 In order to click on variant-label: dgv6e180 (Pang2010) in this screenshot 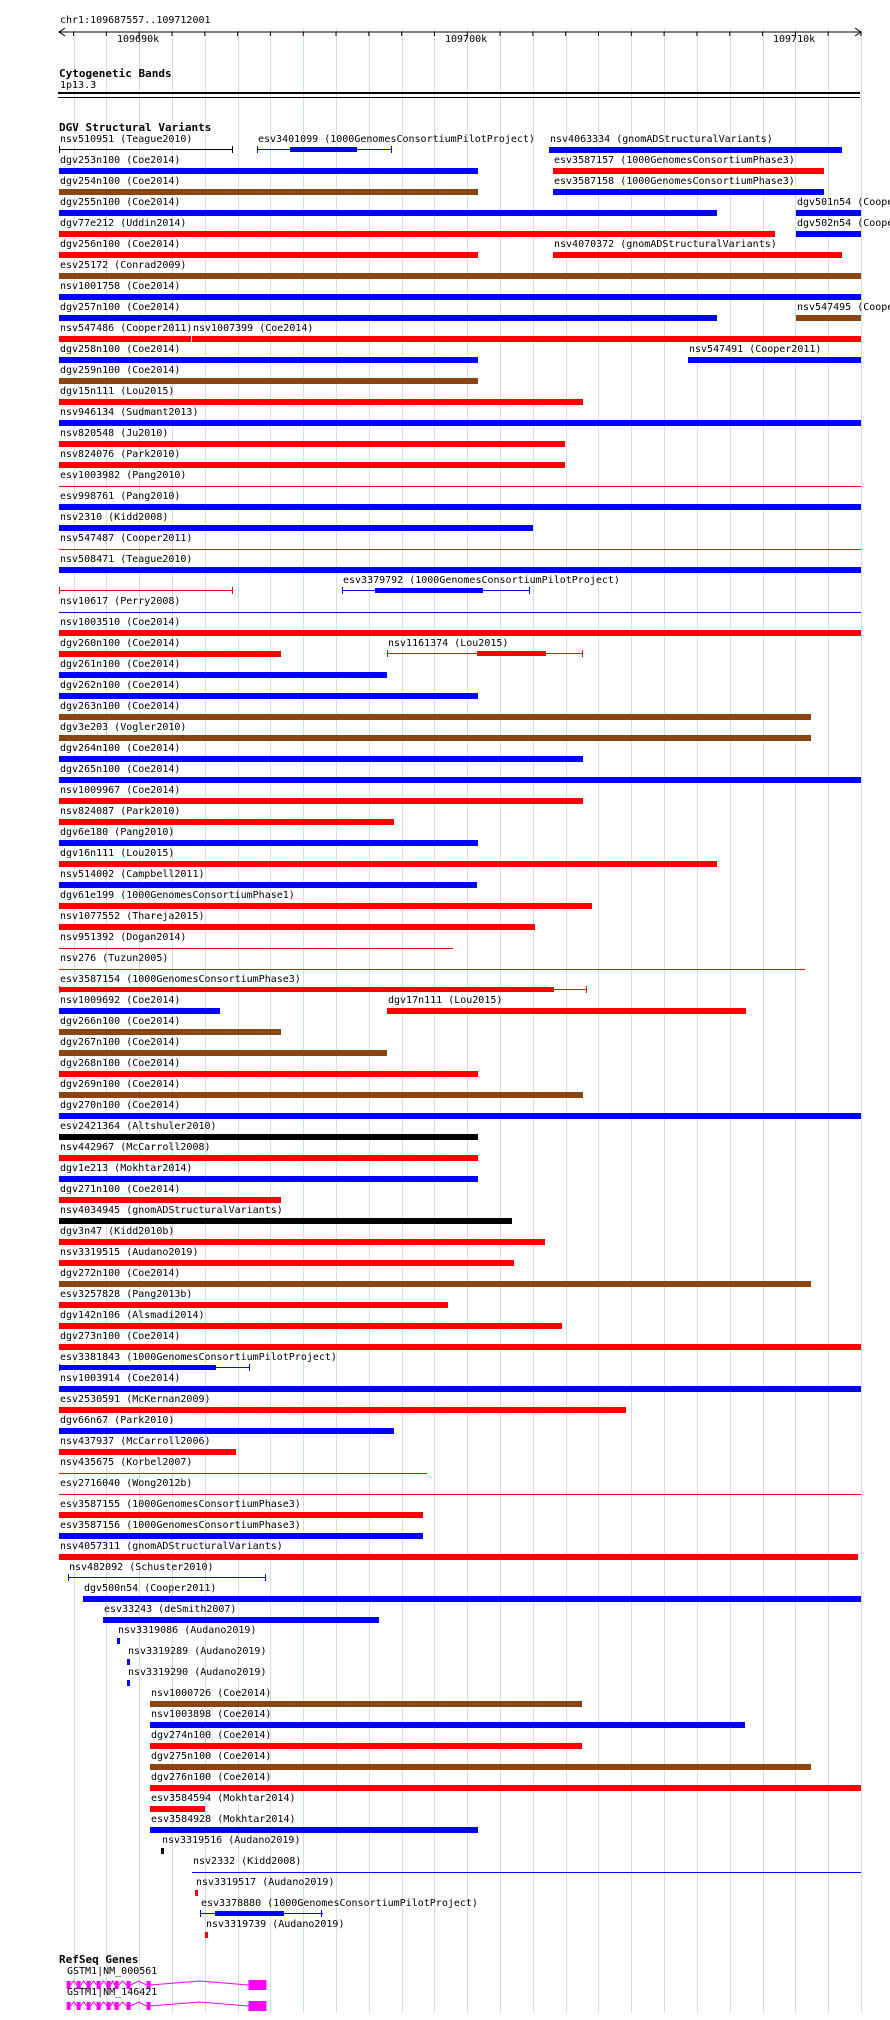, I will do `click(117, 832)`.